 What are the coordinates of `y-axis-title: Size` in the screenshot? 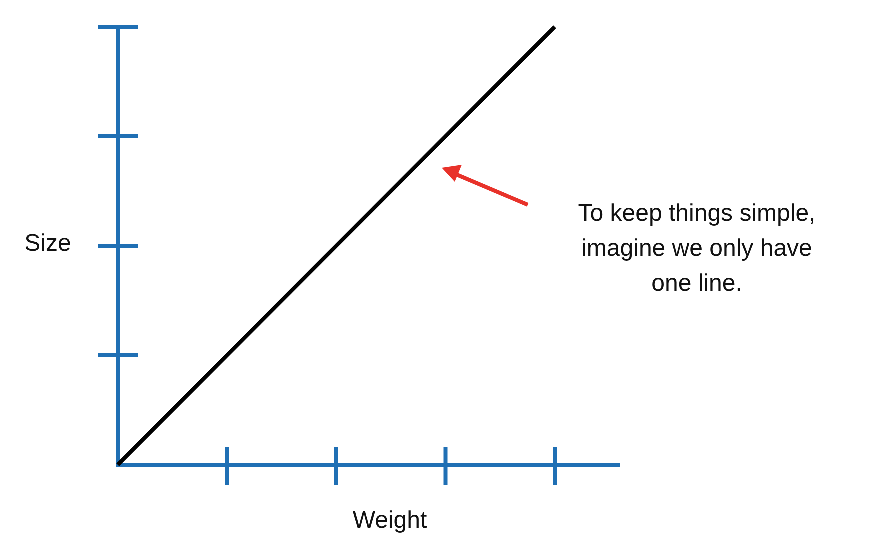 It's located at (48, 243).